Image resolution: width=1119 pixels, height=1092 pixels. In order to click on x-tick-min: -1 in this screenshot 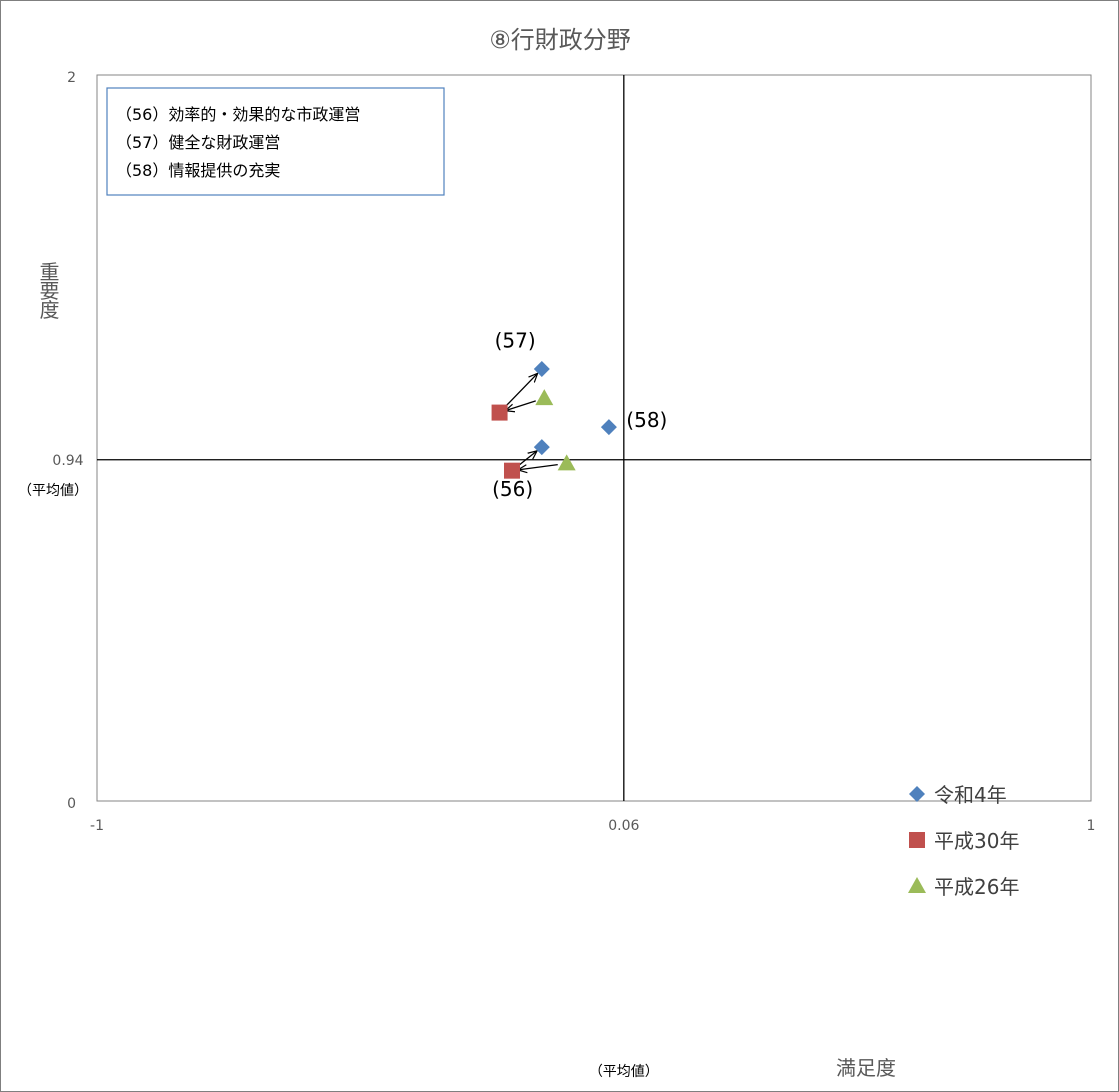, I will do `click(97, 826)`.